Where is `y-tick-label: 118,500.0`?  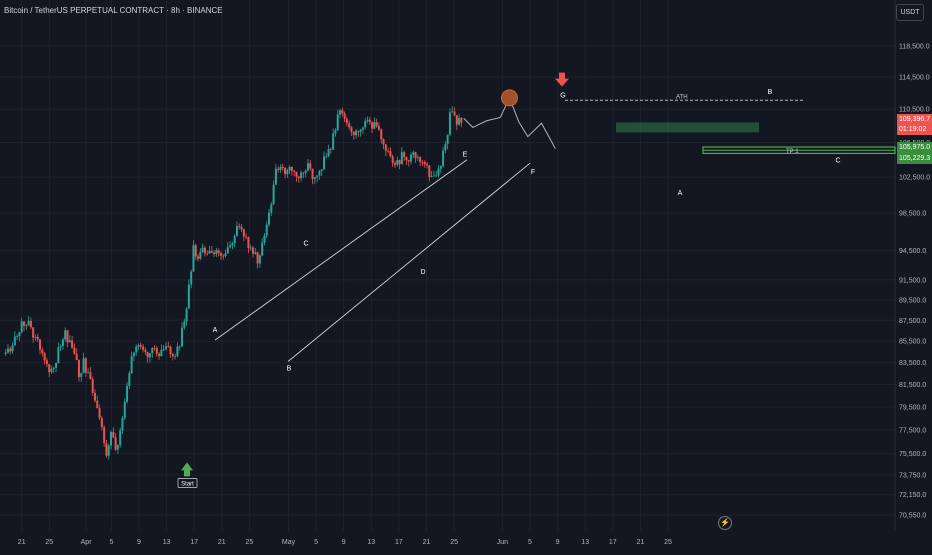
y-tick-label: 118,500.0 is located at coordinates (914, 47).